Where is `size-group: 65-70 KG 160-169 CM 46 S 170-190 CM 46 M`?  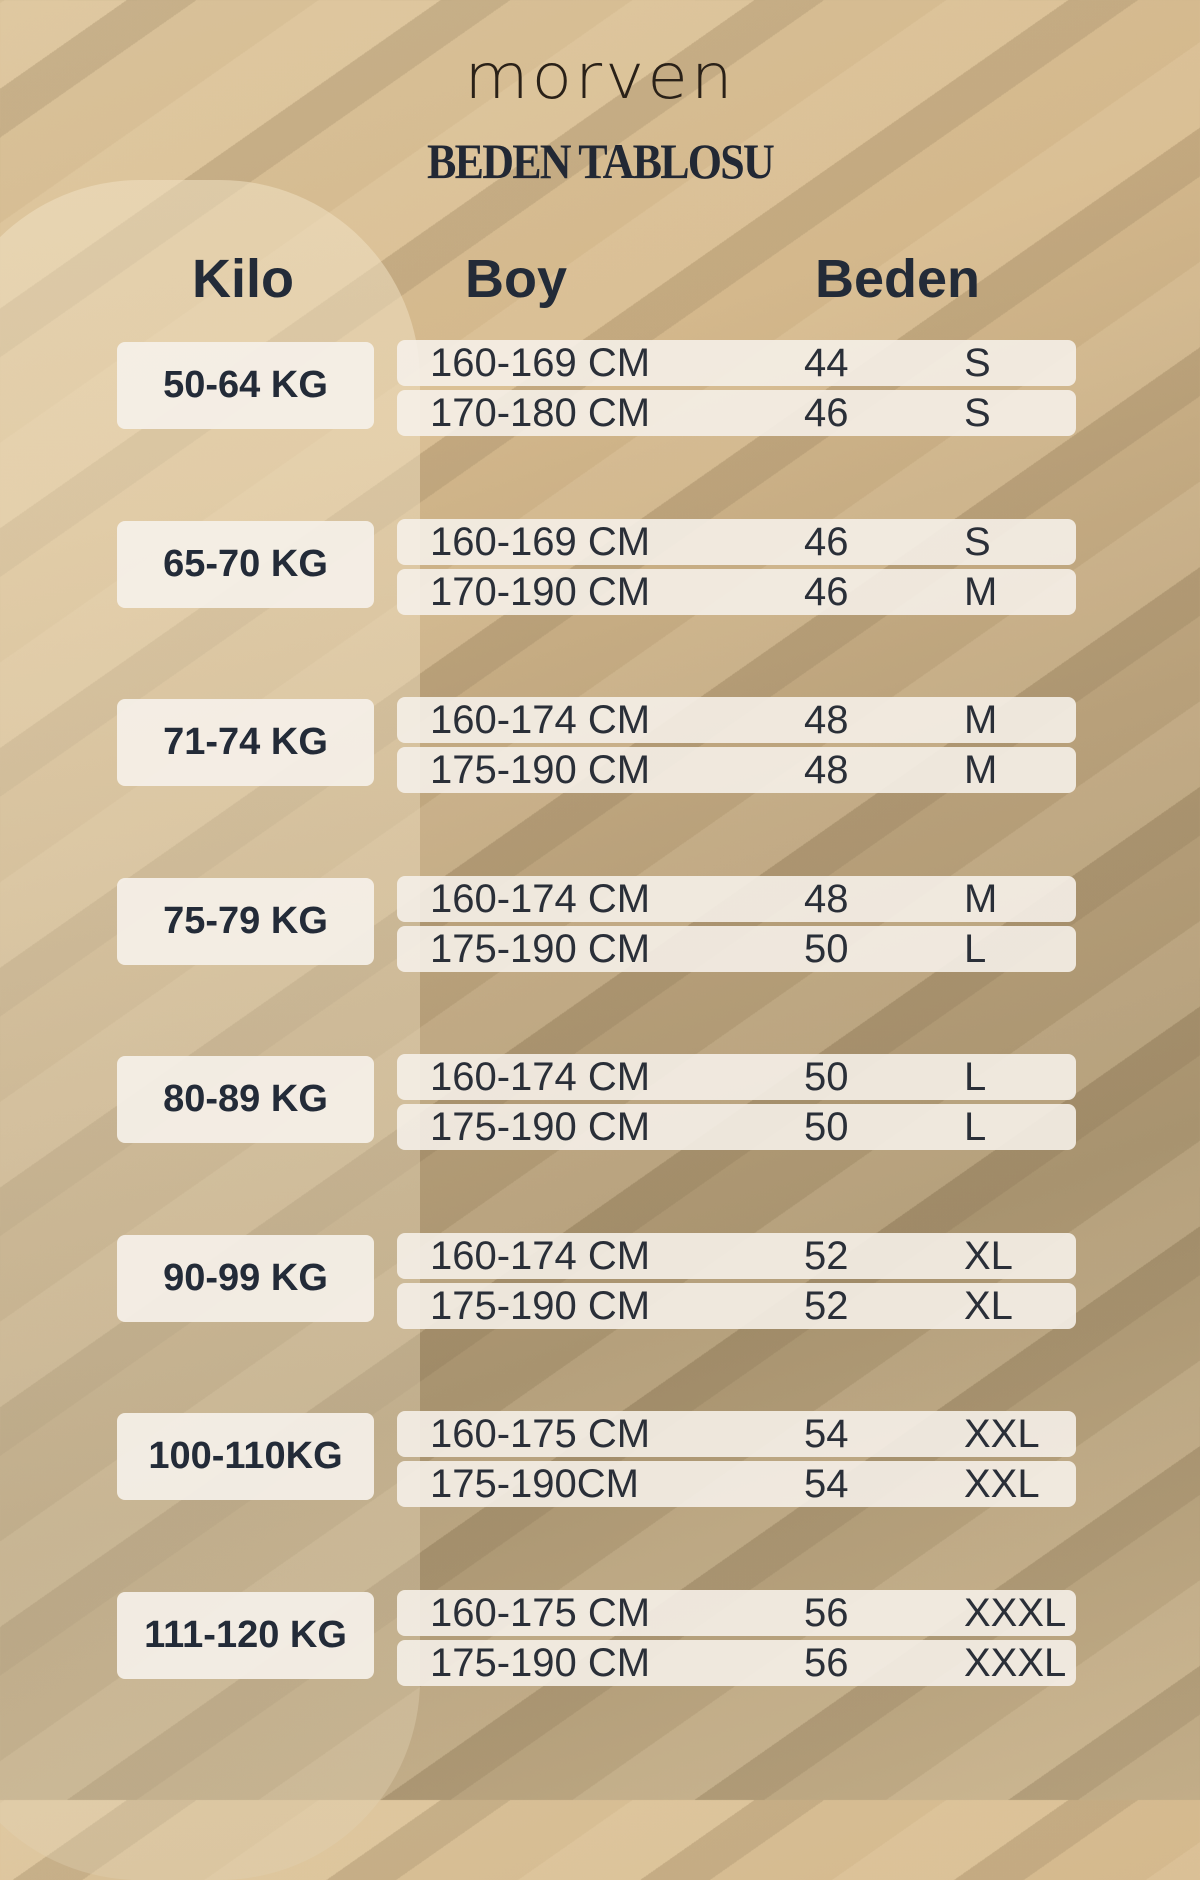 size-group: 65-70 KG 160-169 CM 46 S 170-190 CM 46 M is located at coordinates (600, 568).